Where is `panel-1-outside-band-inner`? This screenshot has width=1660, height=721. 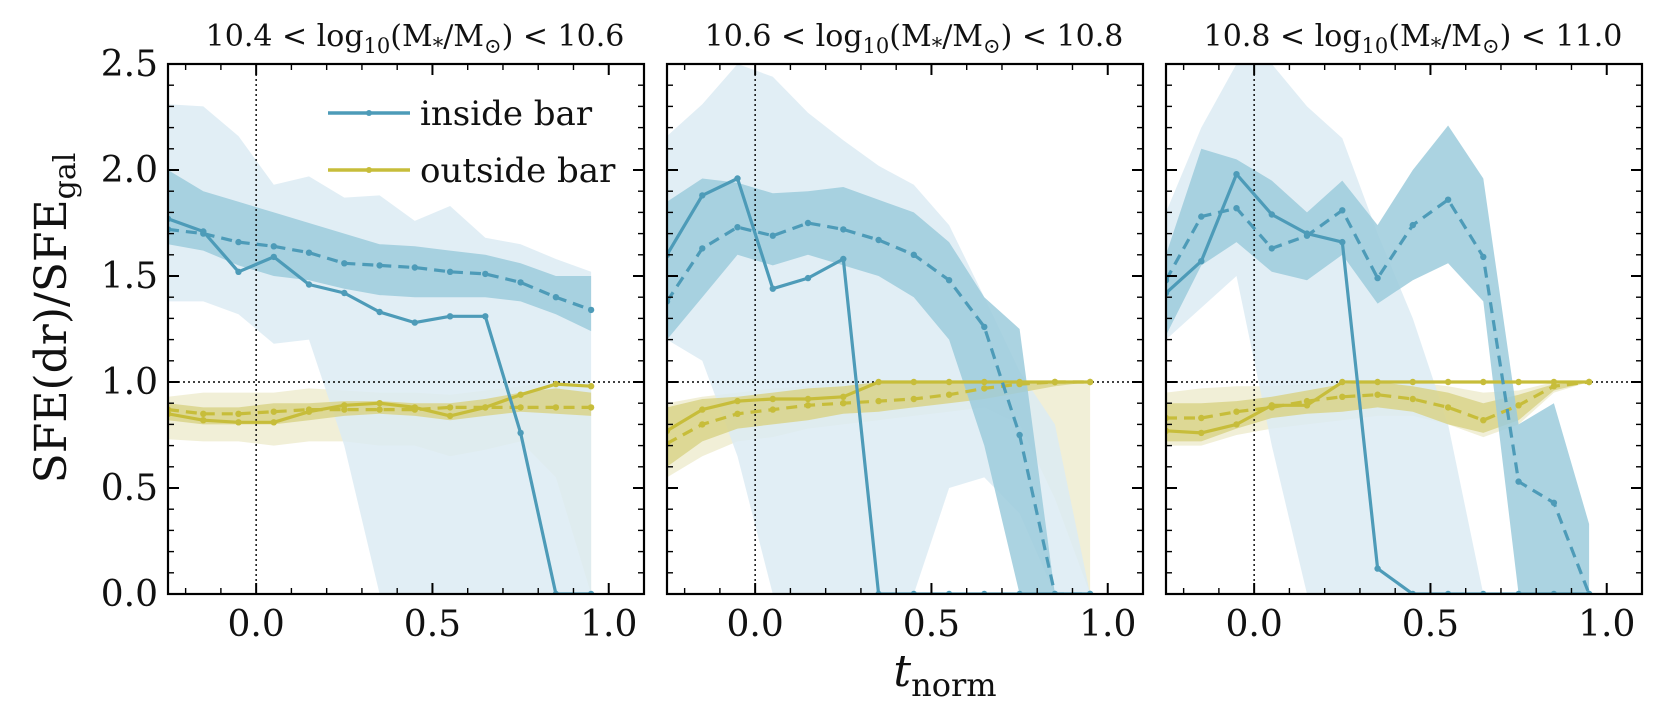 panel-1-outside-band-inner is located at coordinates (380, 406).